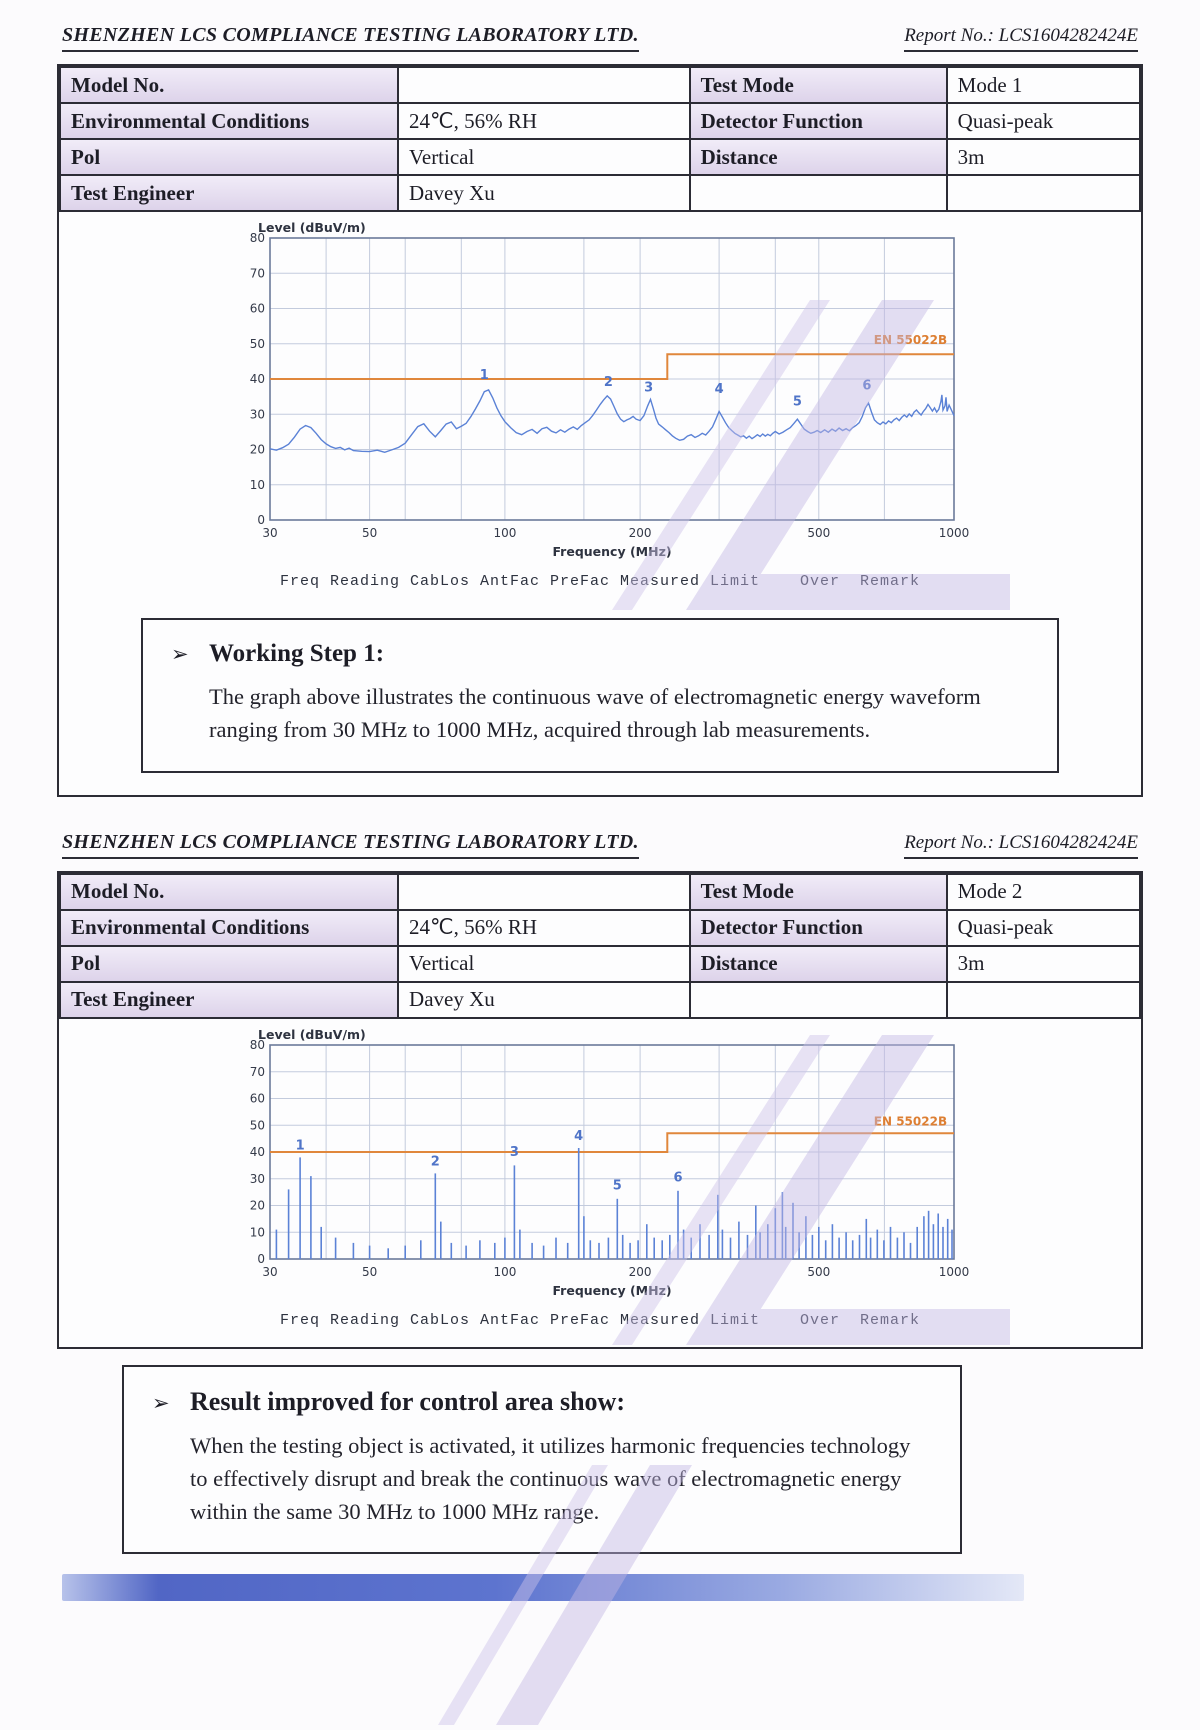 The image size is (1200, 1730). I want to click on svg-text: 40, so click(257, 1152).